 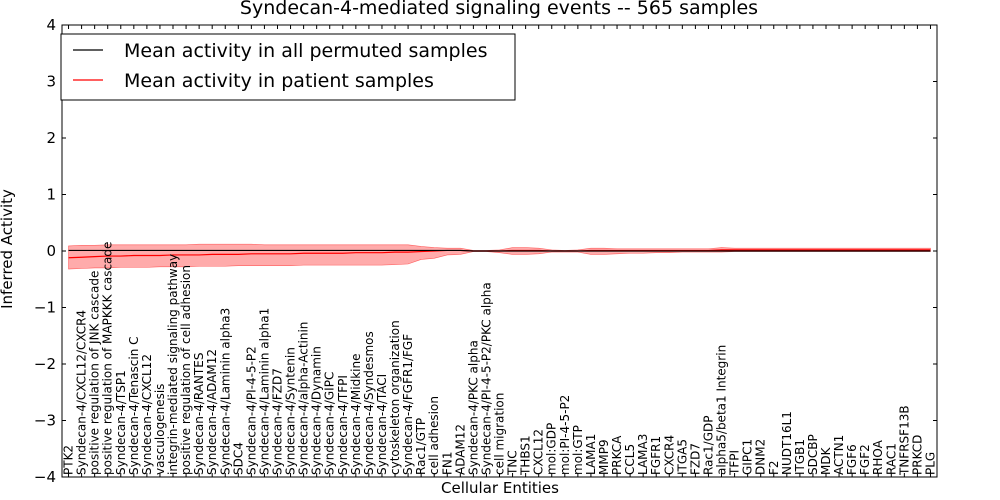 I want to click on x-category-label: Syndecan-4/Laminin alpha3, so click(x=225, y=391).